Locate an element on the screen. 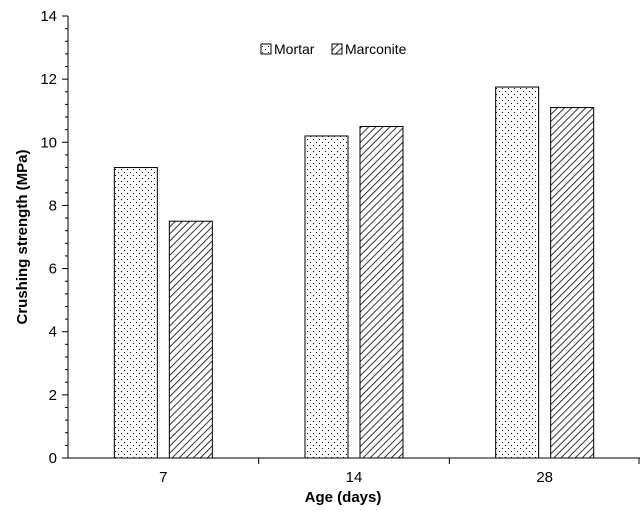 The image size is (640, 511). x-axis-title: Age (days) is located at coordinates (343, 497).